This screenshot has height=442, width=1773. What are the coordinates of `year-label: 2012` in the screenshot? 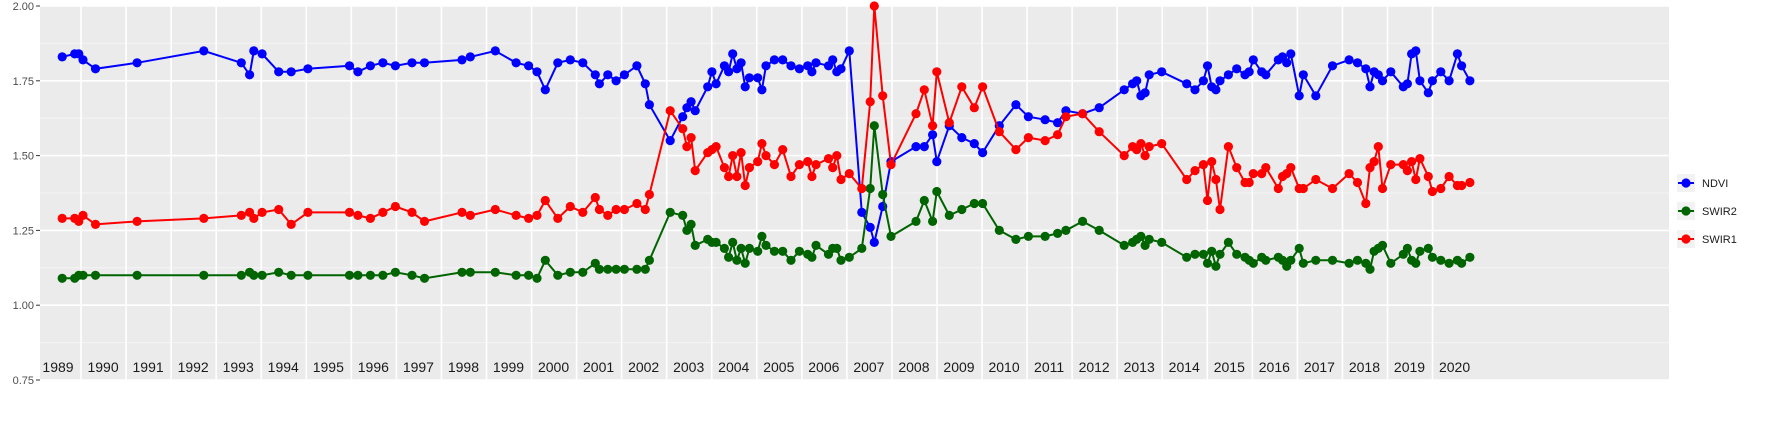 It's located at (1094, 367).